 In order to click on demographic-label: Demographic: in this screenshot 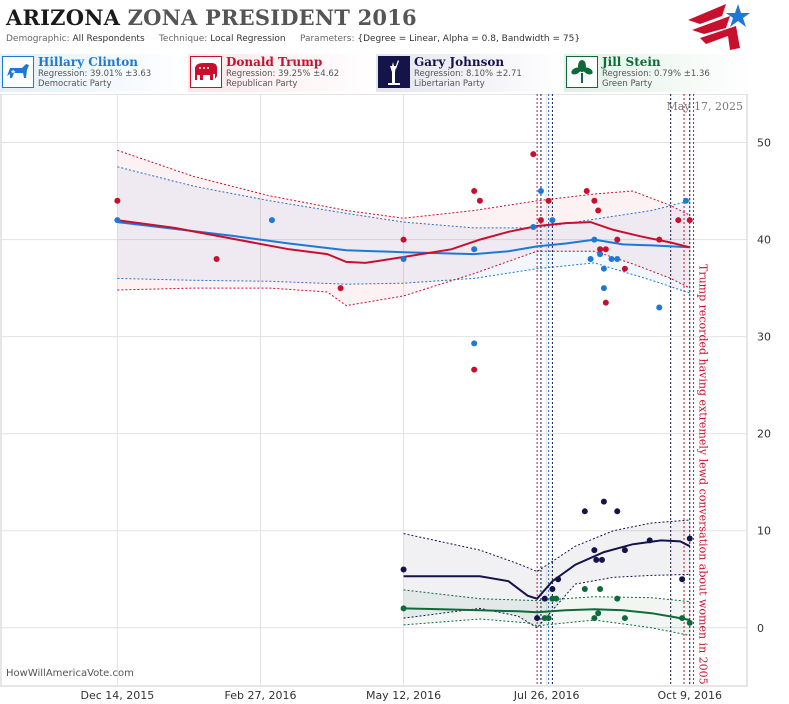, I will do `click(38, 39)`.